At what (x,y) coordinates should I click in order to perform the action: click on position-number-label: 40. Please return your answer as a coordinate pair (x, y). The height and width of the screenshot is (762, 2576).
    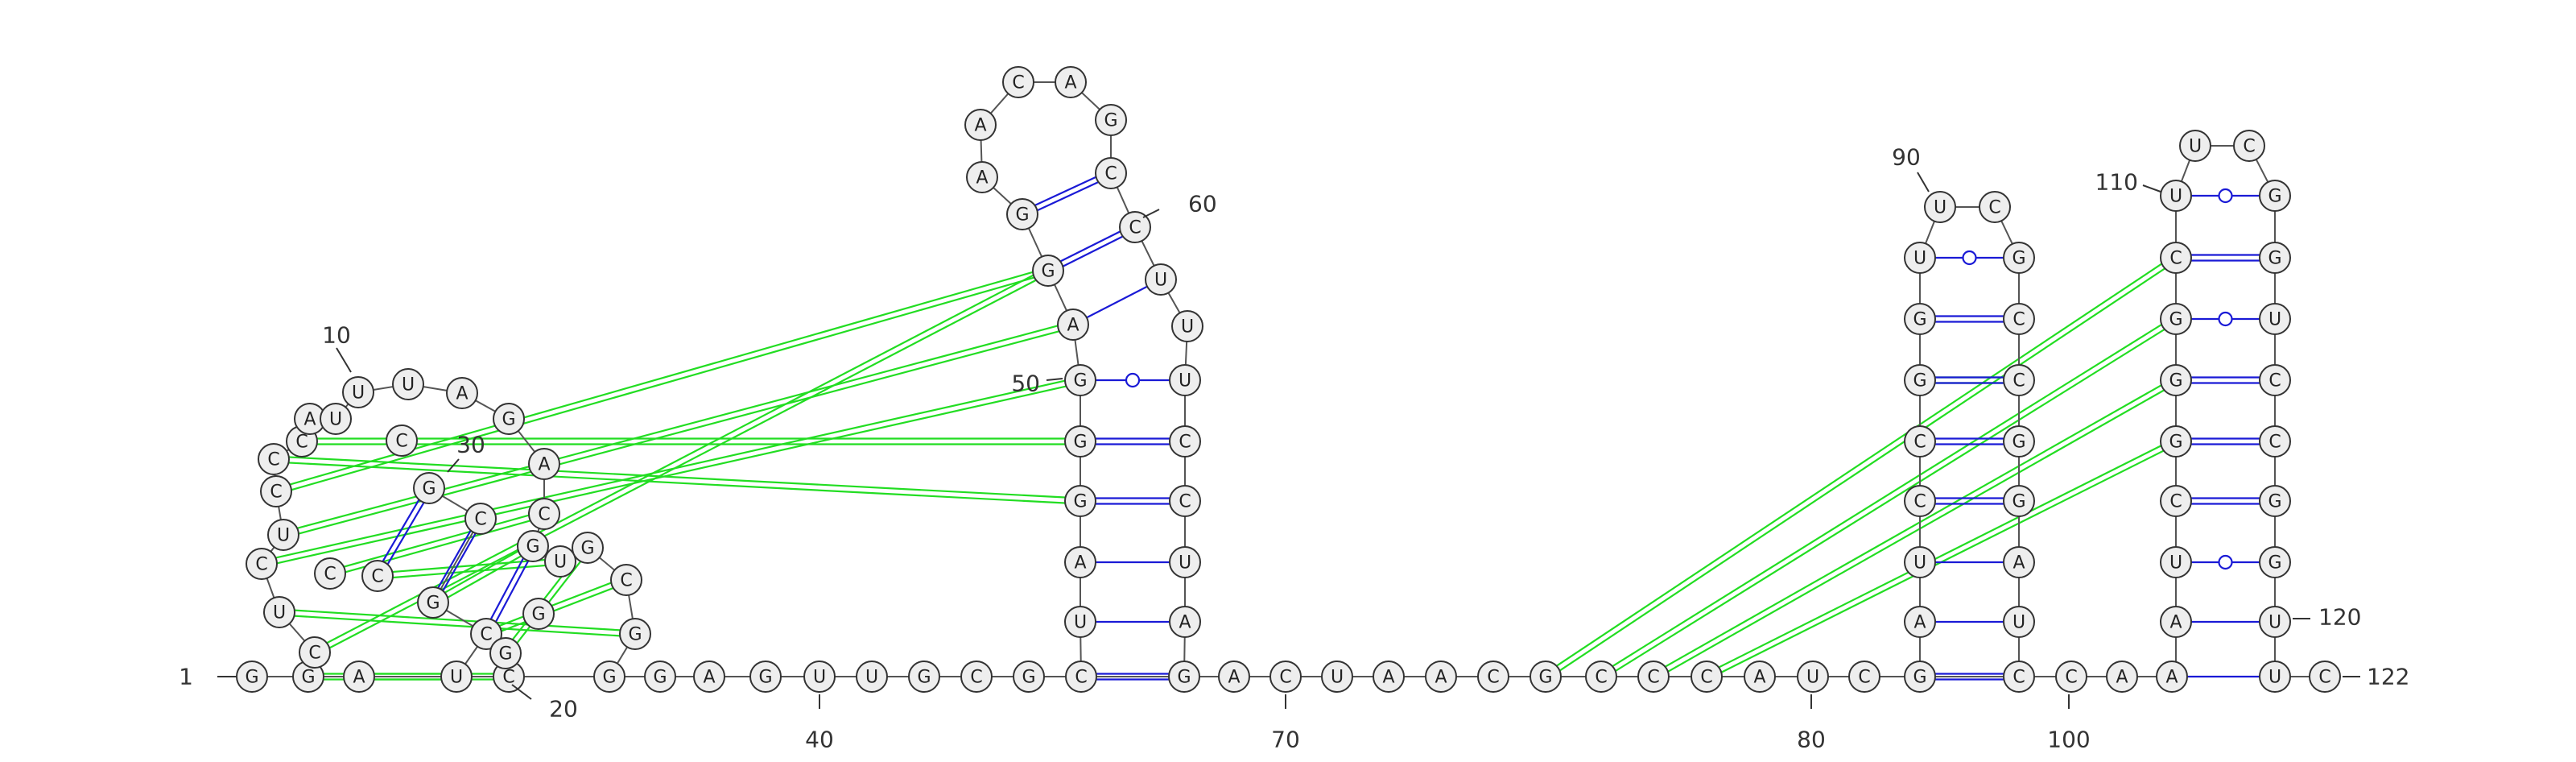
    Looking at the image, I should click on (819, 740).